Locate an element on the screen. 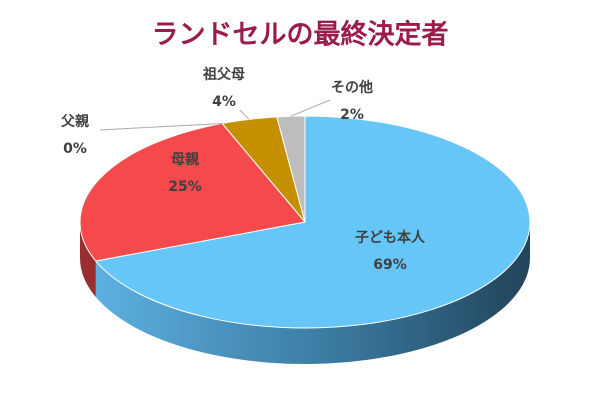 Image resolution: width=600 pixels, height=400 pixels. value-label: 2% is located at coordinates (352, 115).